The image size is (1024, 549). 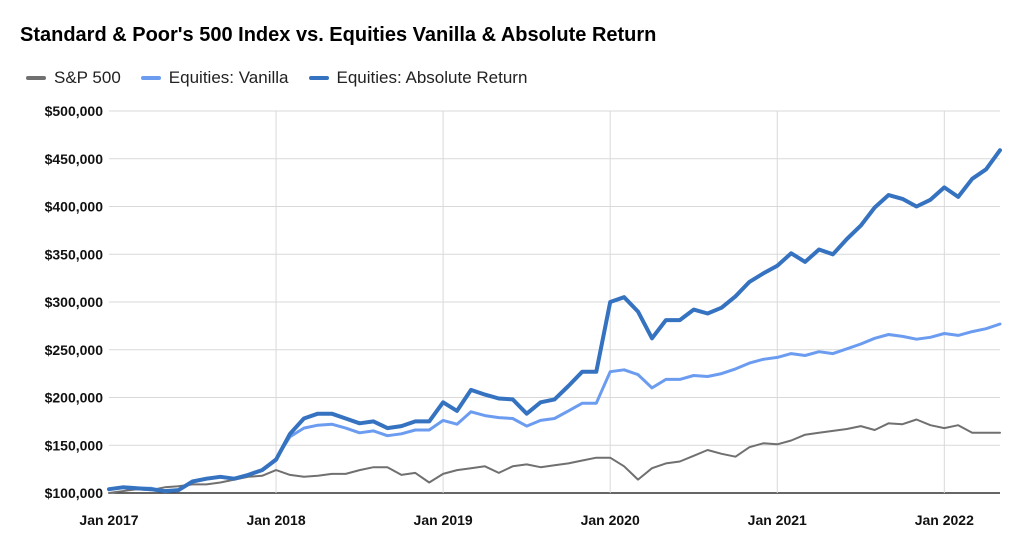 What do you see at coordinates (74, 254) in the screenshot?
I see `y-tick-label: $350,000` at bounding box center [74, 254].